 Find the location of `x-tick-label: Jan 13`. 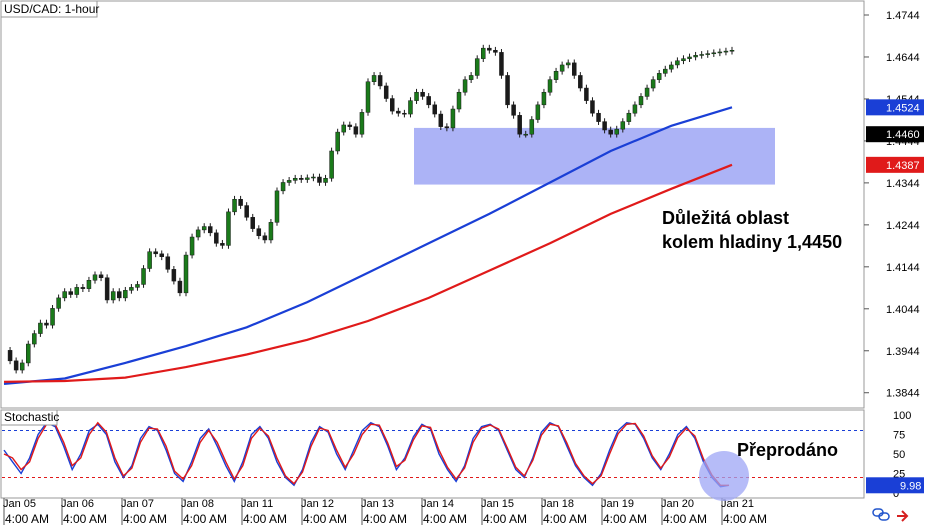

x-tick-label: Jan 13 is located at coordinates (377, 504).